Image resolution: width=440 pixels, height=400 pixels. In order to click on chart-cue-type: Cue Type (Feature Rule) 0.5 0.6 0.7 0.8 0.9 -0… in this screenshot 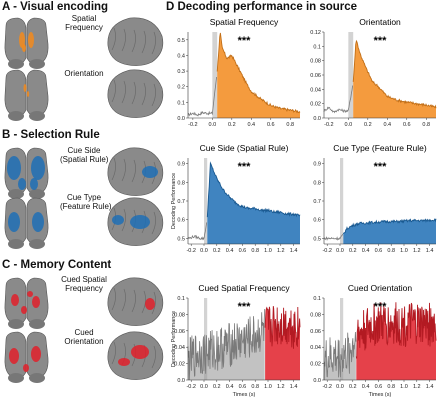, I will do `click(373, 199)`.